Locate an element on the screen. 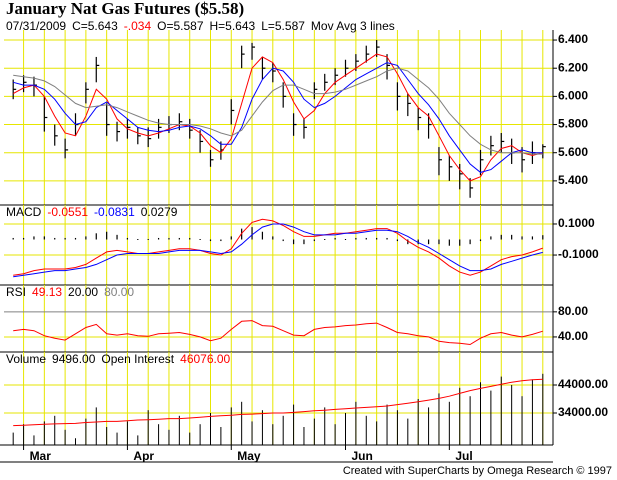 The image size is (617, 480). panel-header: Volume 9496.00 Open Interest 46076.00 is located at coordinates (118, 359).